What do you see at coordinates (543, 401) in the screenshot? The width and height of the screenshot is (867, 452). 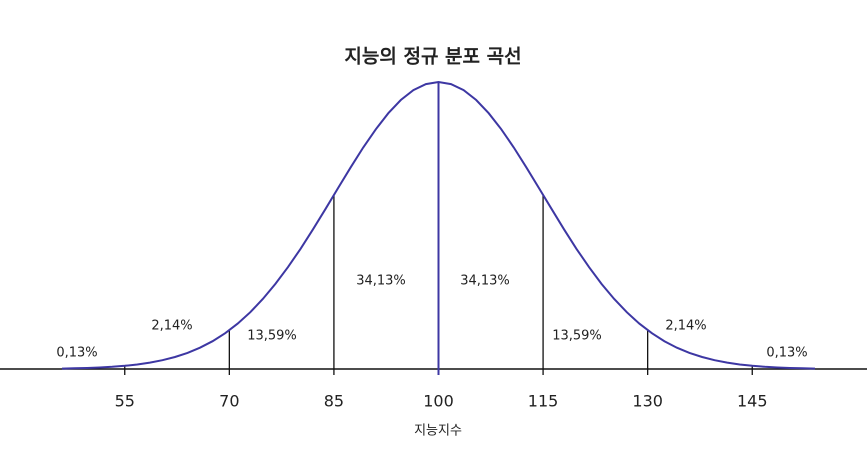 I see `x-tick-label: 115` at bounding box center [543, 401].